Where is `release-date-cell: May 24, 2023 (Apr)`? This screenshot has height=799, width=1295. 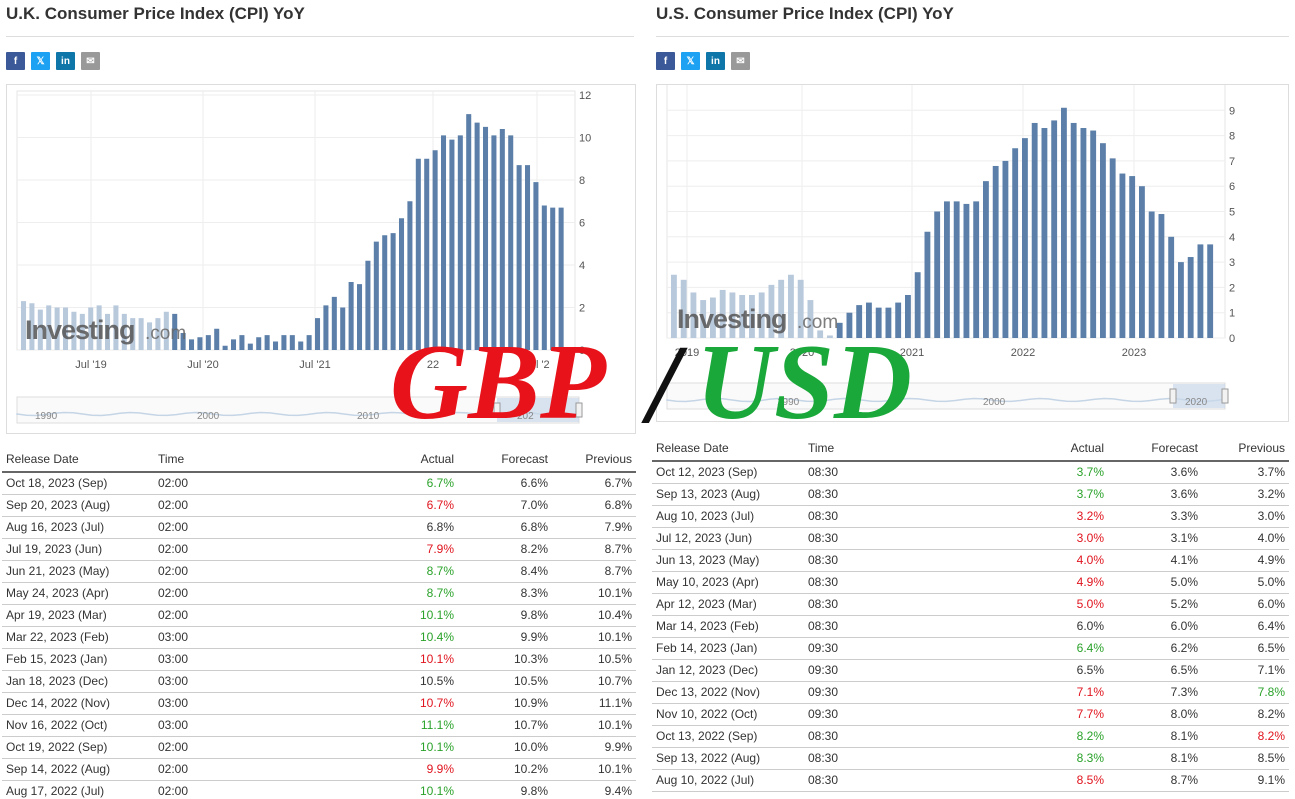
release-date-cell: May 24, 2023 (Apr) is located at coordinates (78, 593).